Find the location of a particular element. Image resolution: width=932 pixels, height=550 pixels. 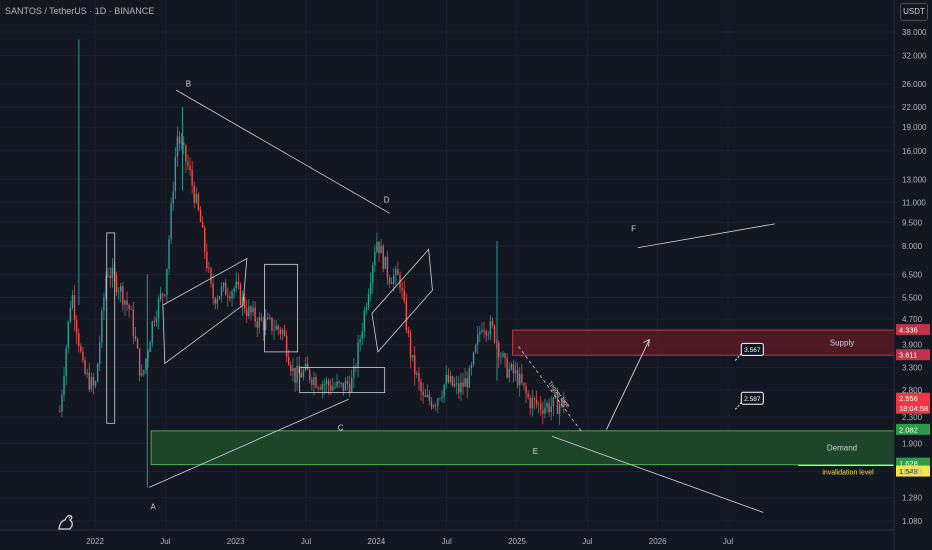

y-tick-label: 16.000 is located at coordinates (914, 151).